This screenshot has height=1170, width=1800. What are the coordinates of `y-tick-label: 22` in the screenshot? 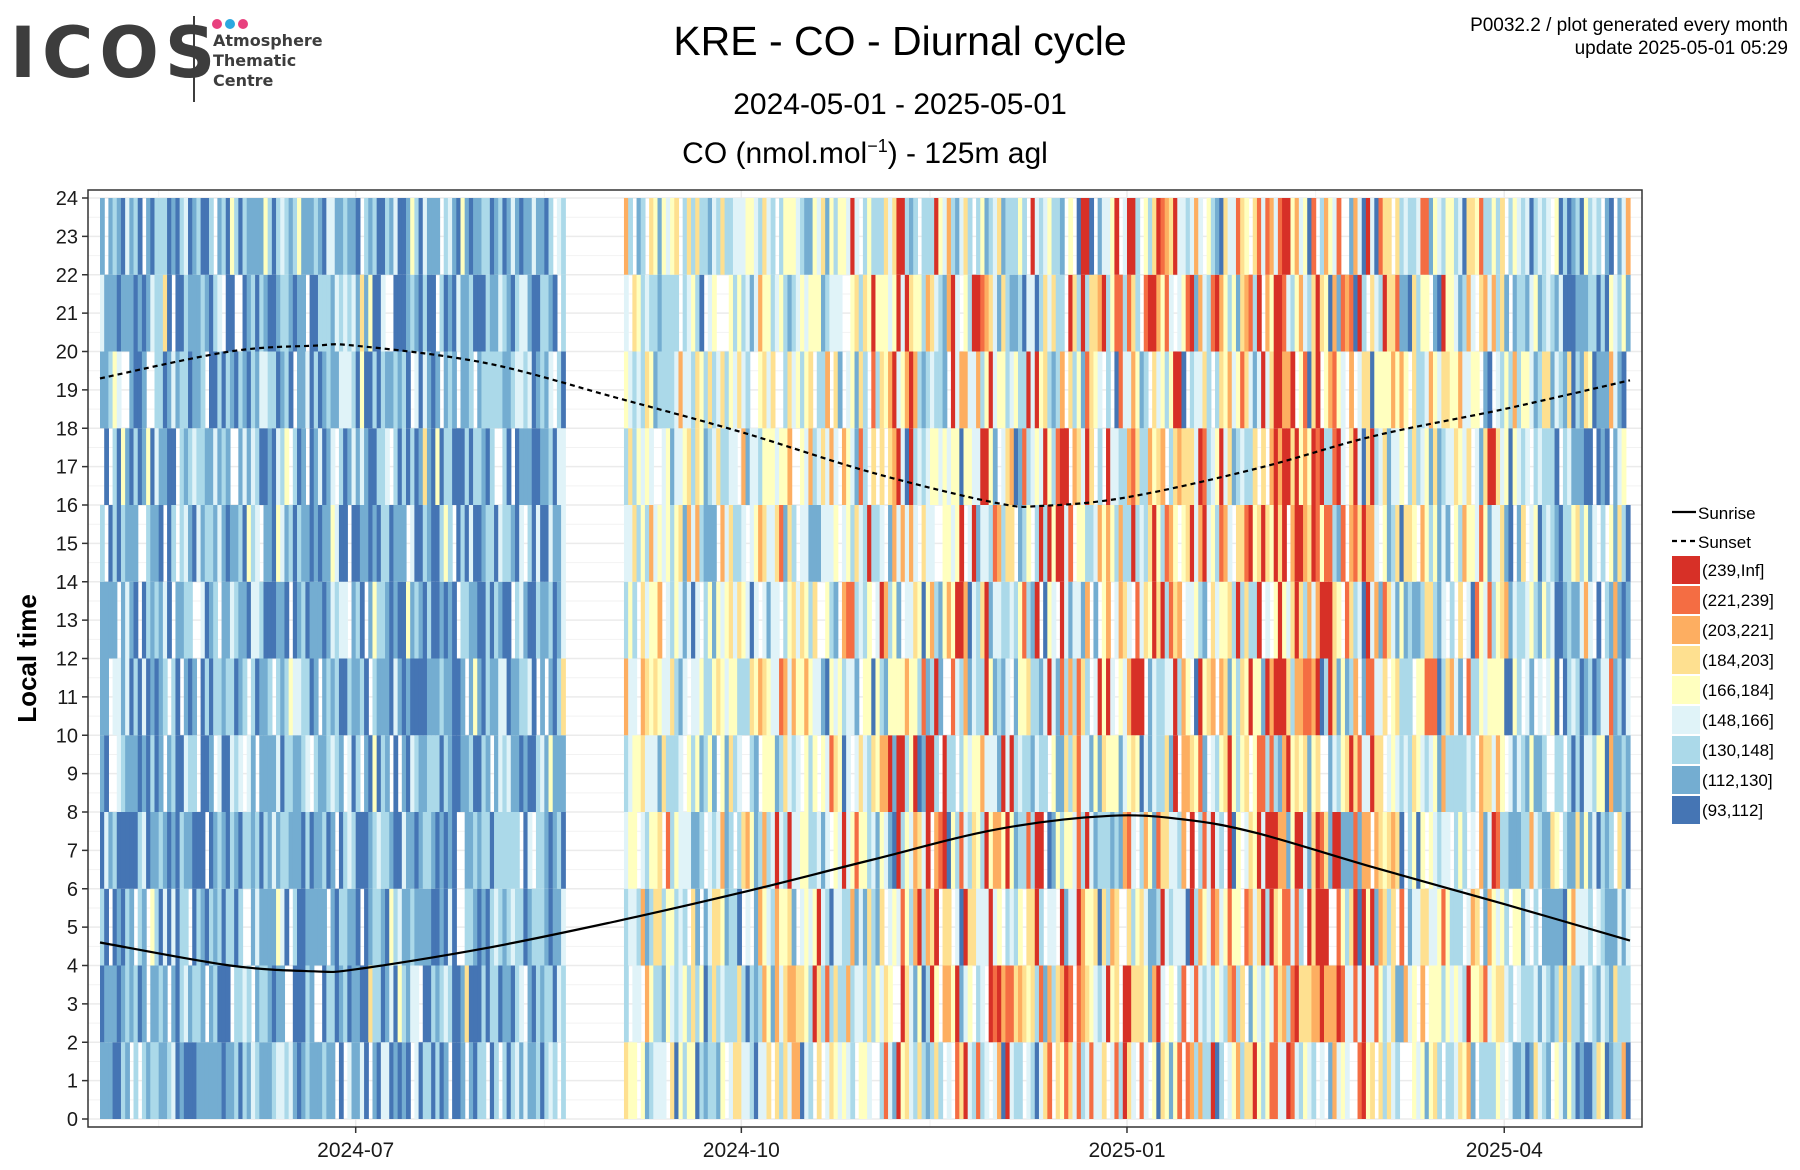 It's located at (67, 276).